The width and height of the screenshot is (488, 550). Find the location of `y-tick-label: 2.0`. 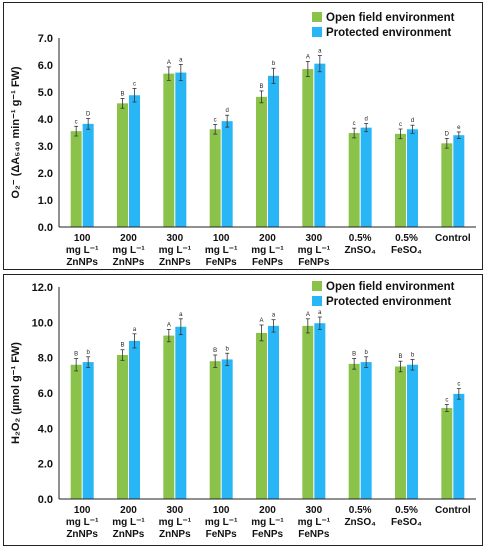

y-tick-label: 2.0 is located at coordinates (45, 174).